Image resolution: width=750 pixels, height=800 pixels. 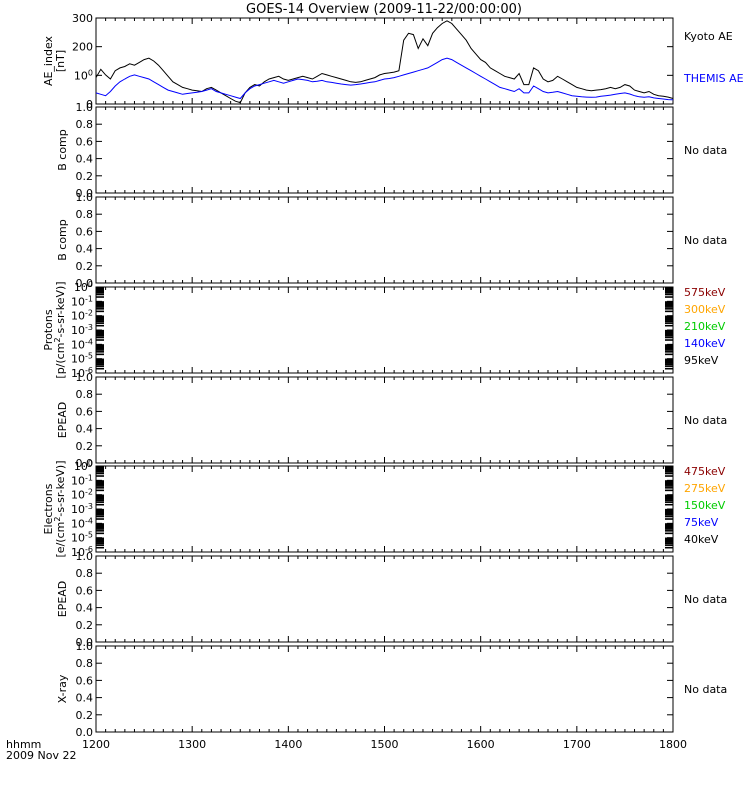 I want to click on energy-legend-75kev: 75keV, so click(x=701, y=522).